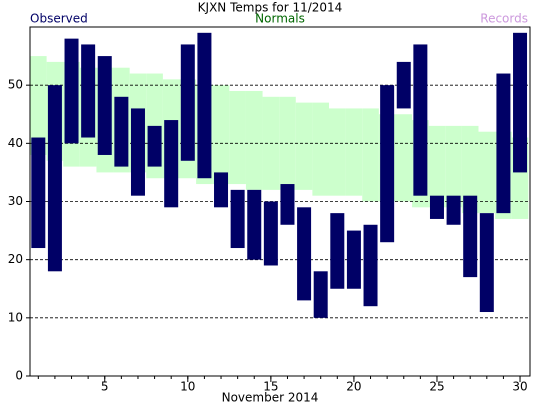 The image size is (540, 406). I want to click on x-tick-label: 30, so click(519, 387).